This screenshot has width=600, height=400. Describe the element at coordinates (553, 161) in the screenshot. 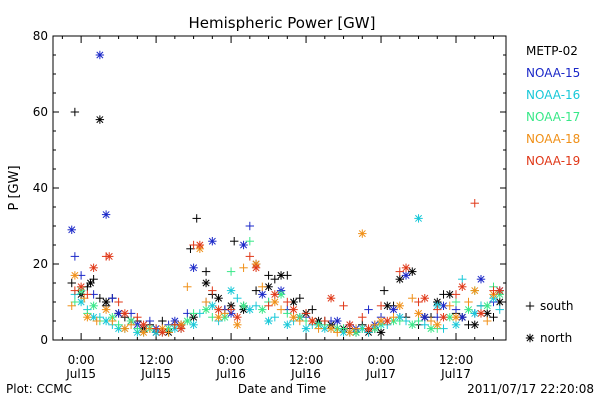

I see `legend-entry-noaa-19: NOAA-19` at that location.